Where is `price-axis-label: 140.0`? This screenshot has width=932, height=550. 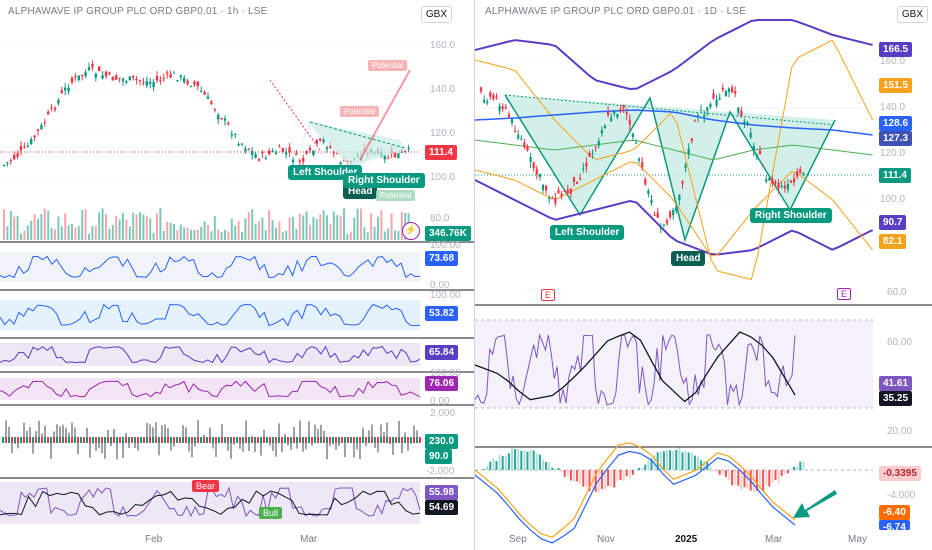 price-axis-label: 140.0 is located at coordinates (893, 107).